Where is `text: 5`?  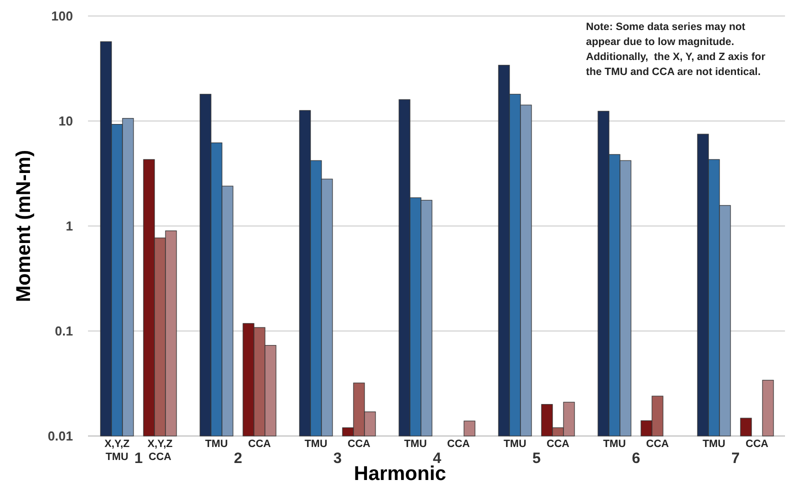
text: 5 is located at coordinates (536, 458).